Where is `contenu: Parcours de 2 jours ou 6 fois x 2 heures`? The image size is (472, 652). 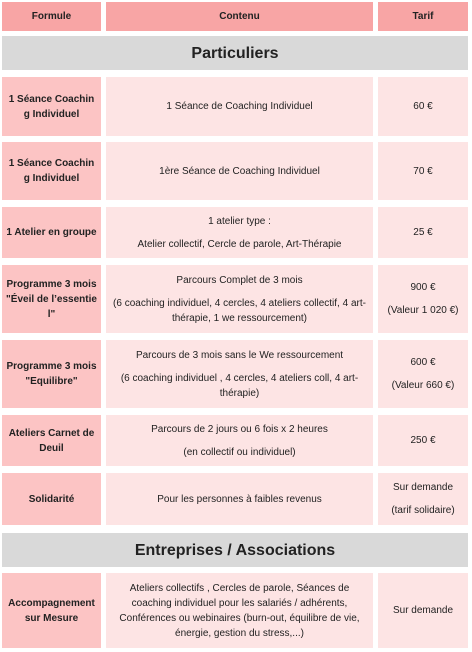
contenu: Parcours de 2 jours ou 6 fois x 2 heures is located at coordinates (239, 429).